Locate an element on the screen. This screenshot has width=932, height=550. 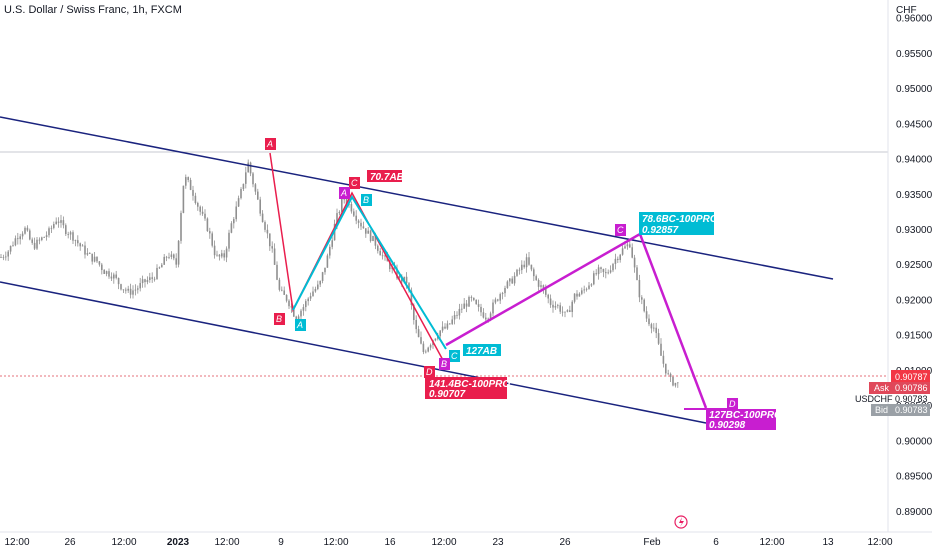
symbol-value: 0.90783 is located at coordinates (911, 399).